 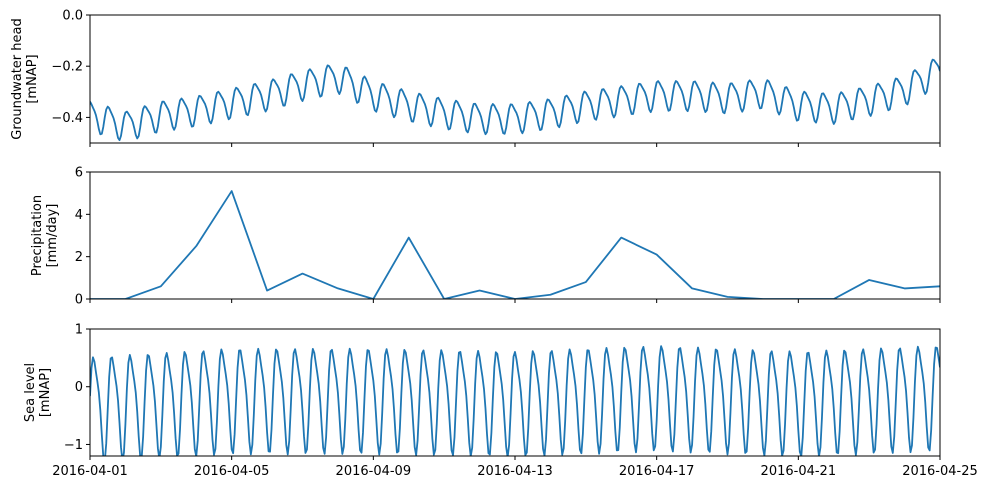 What do you see at coordinates (73, 445) in the screenshot?
I see `sea_level-y-tick-label: −1` at bounding box center [73, 445].